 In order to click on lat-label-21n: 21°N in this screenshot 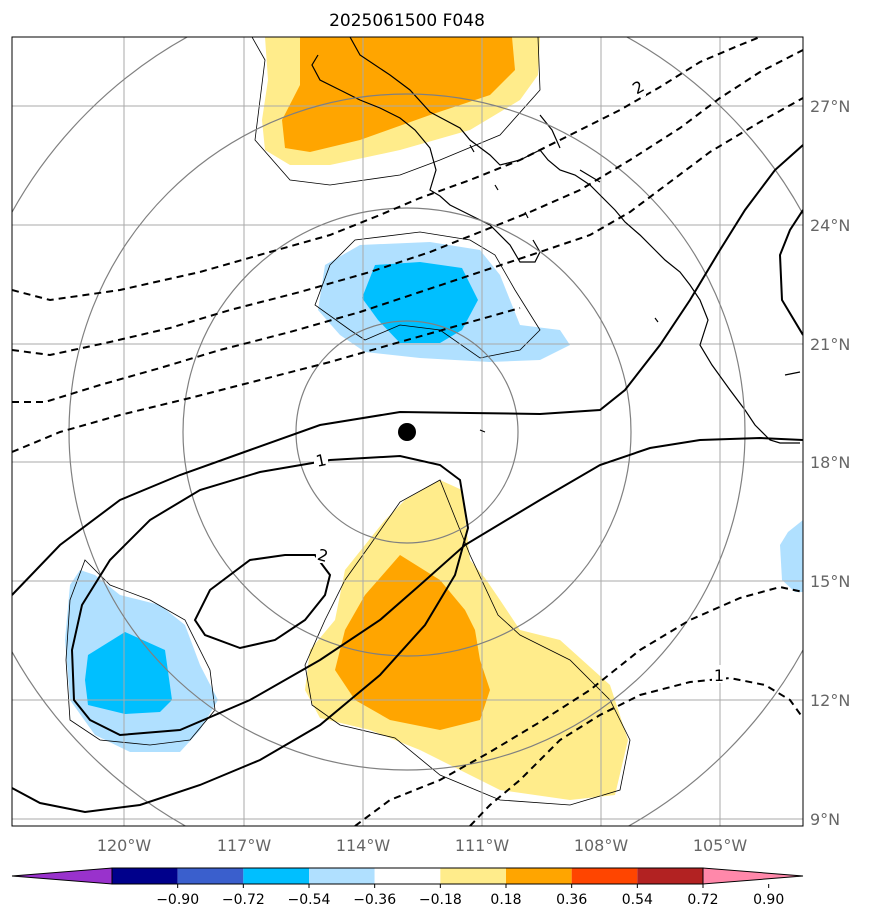, I will do `click(830, 344)`.